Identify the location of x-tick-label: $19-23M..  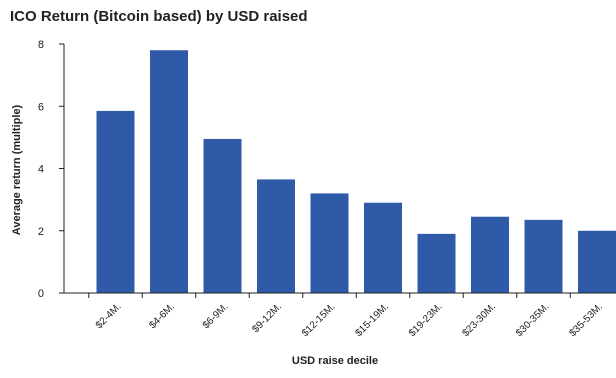
(426, 320).